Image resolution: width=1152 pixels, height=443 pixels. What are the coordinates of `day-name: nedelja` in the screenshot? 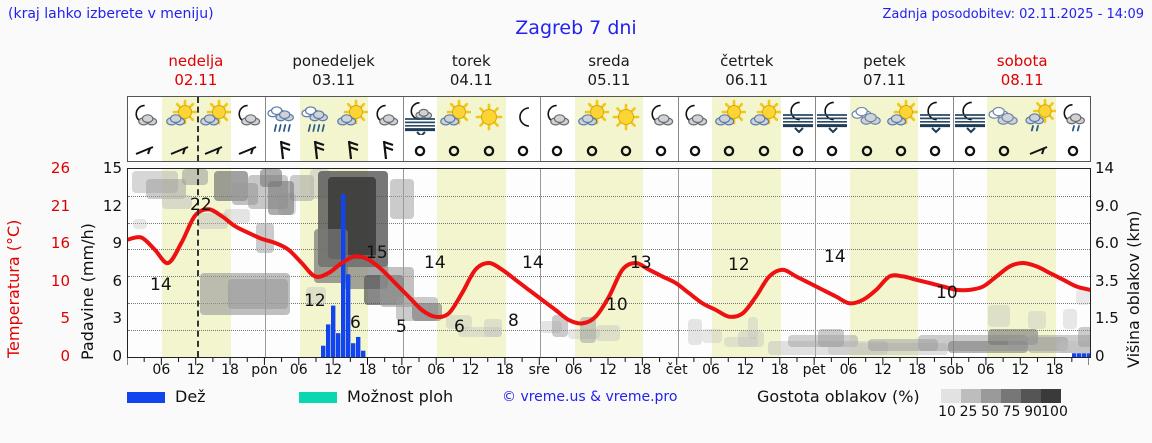 It's located at (196, 61).